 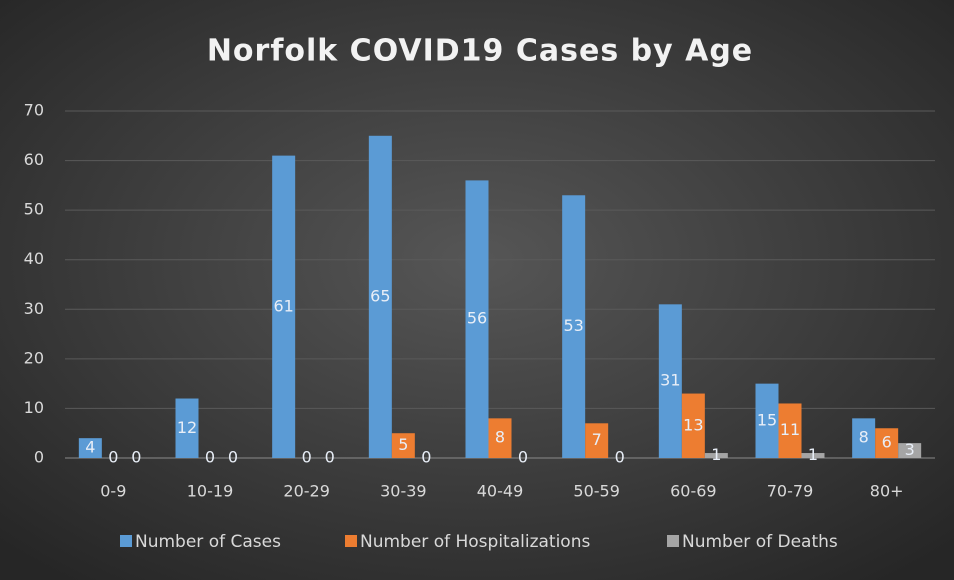 What do you see at coordinates (306, 491) in the screenshot?
I see `x-tick-label: 20-29` at bounding box center [306, 491].